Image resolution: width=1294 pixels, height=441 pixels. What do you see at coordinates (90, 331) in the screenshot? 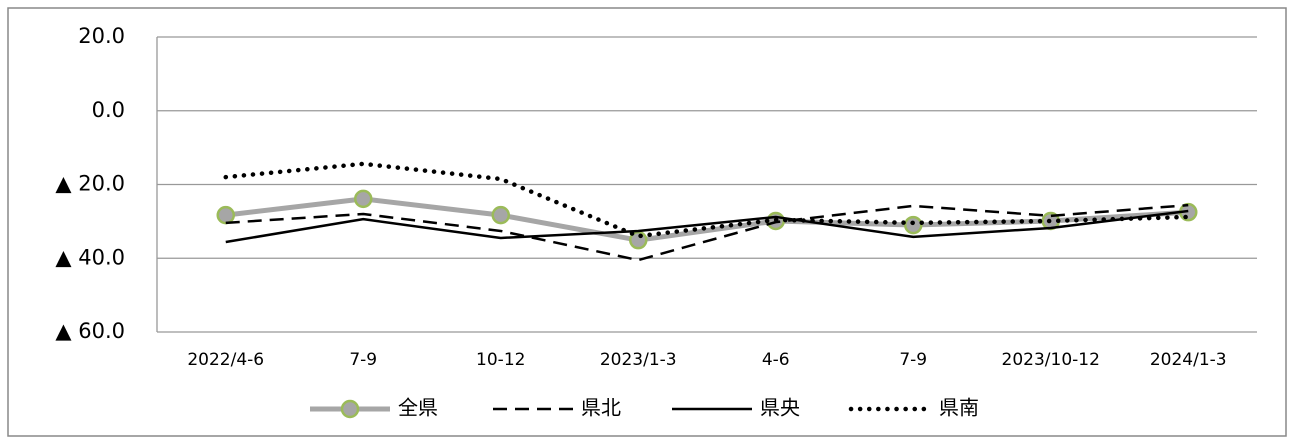
I see `y-tick-label: ▲ 60.0` at bounding box center [90, 331].